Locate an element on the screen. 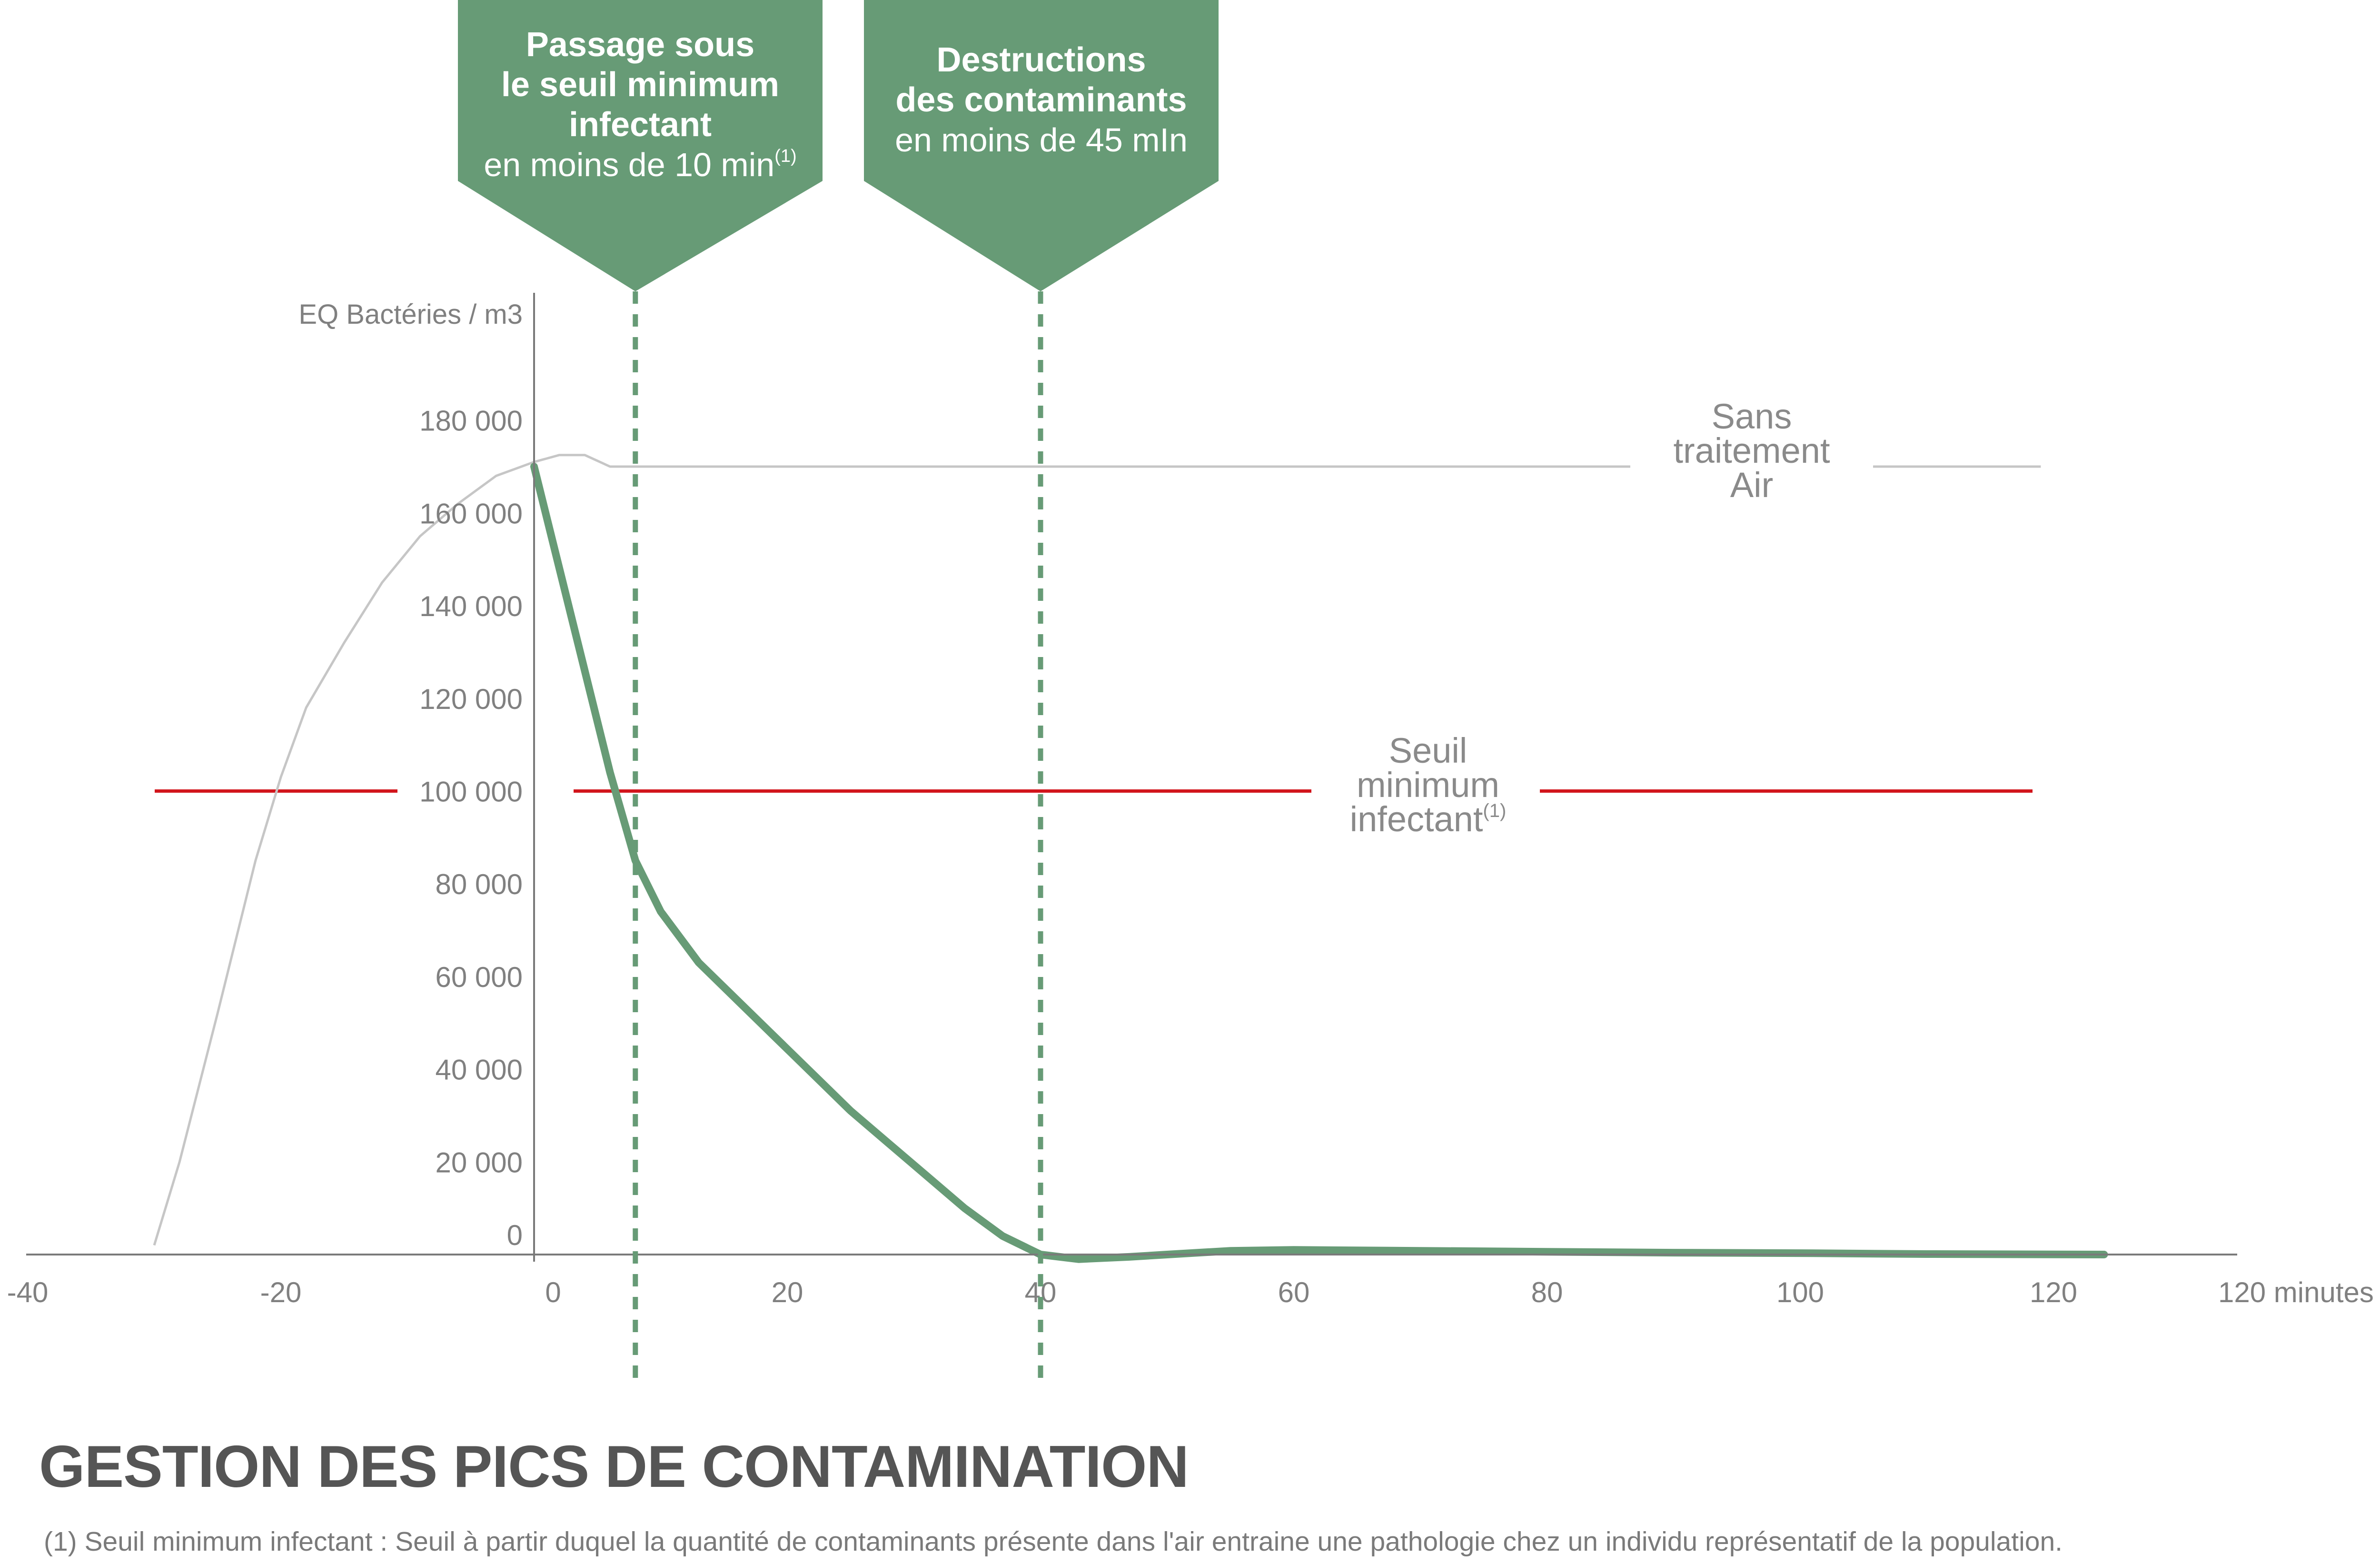  series-label-gap is located at coordinates (1751, 467).